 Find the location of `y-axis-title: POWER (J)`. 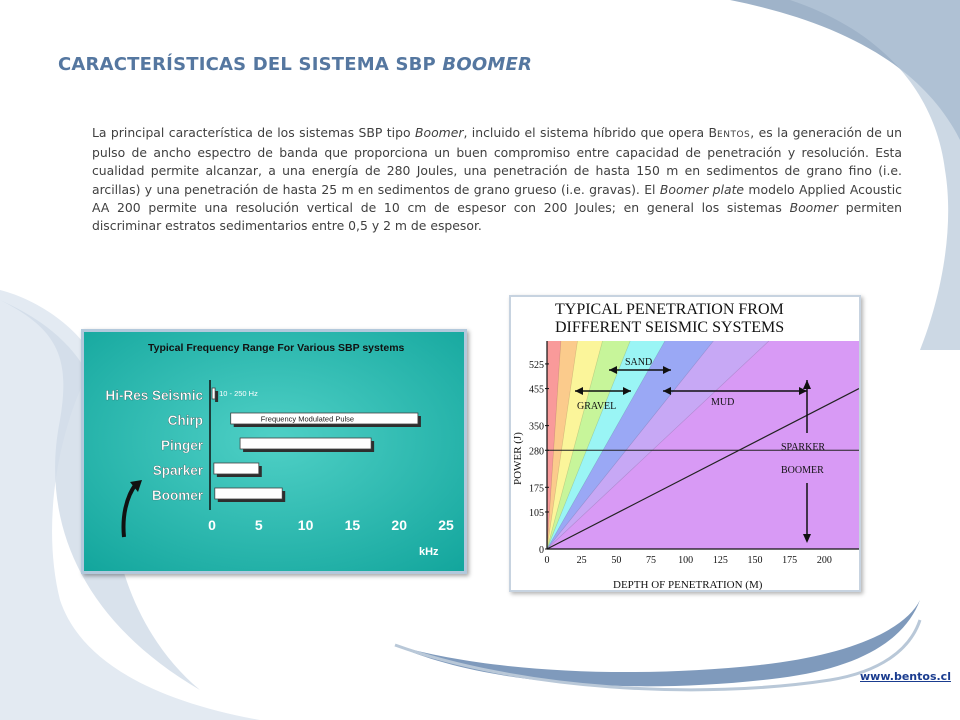

y-axis-title: POWER (J) is located at coordinates (518, 458).